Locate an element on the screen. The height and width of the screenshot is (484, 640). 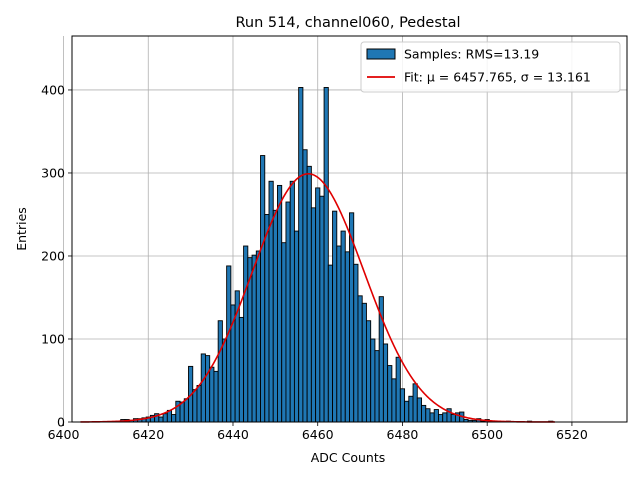
legend-box is located at coordinates (490, 67).